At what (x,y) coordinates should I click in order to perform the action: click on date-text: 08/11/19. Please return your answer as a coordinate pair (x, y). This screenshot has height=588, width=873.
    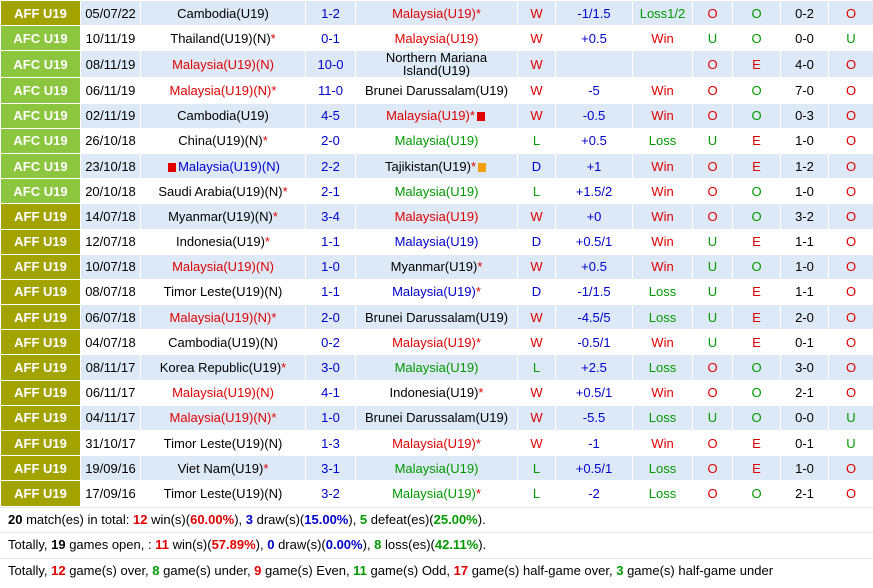
    Looking at the image, I should click on (110, 64).